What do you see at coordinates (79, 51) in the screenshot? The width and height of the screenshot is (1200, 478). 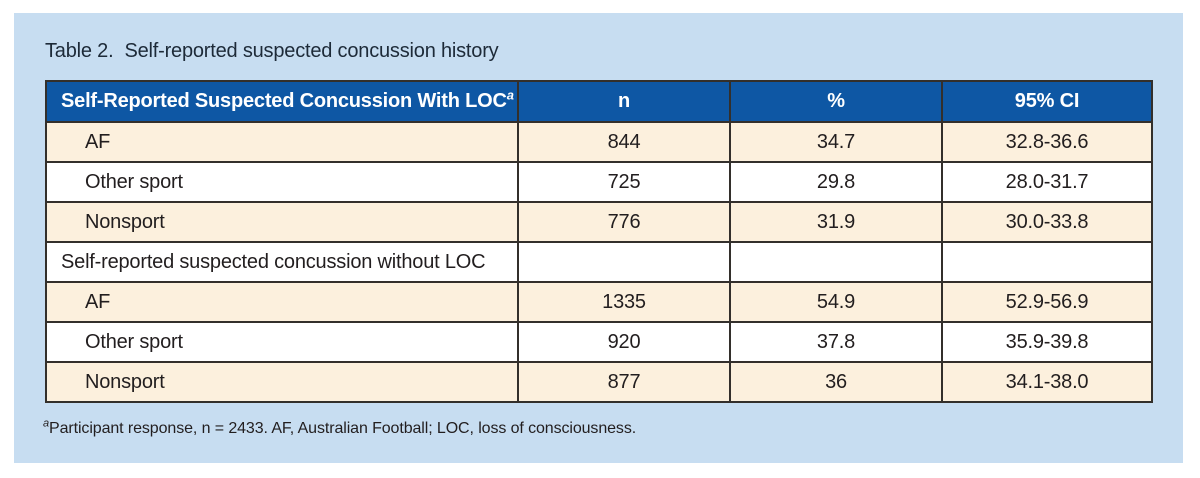 I see `caption-label: Table 2.` at bounding box center [79, 51].